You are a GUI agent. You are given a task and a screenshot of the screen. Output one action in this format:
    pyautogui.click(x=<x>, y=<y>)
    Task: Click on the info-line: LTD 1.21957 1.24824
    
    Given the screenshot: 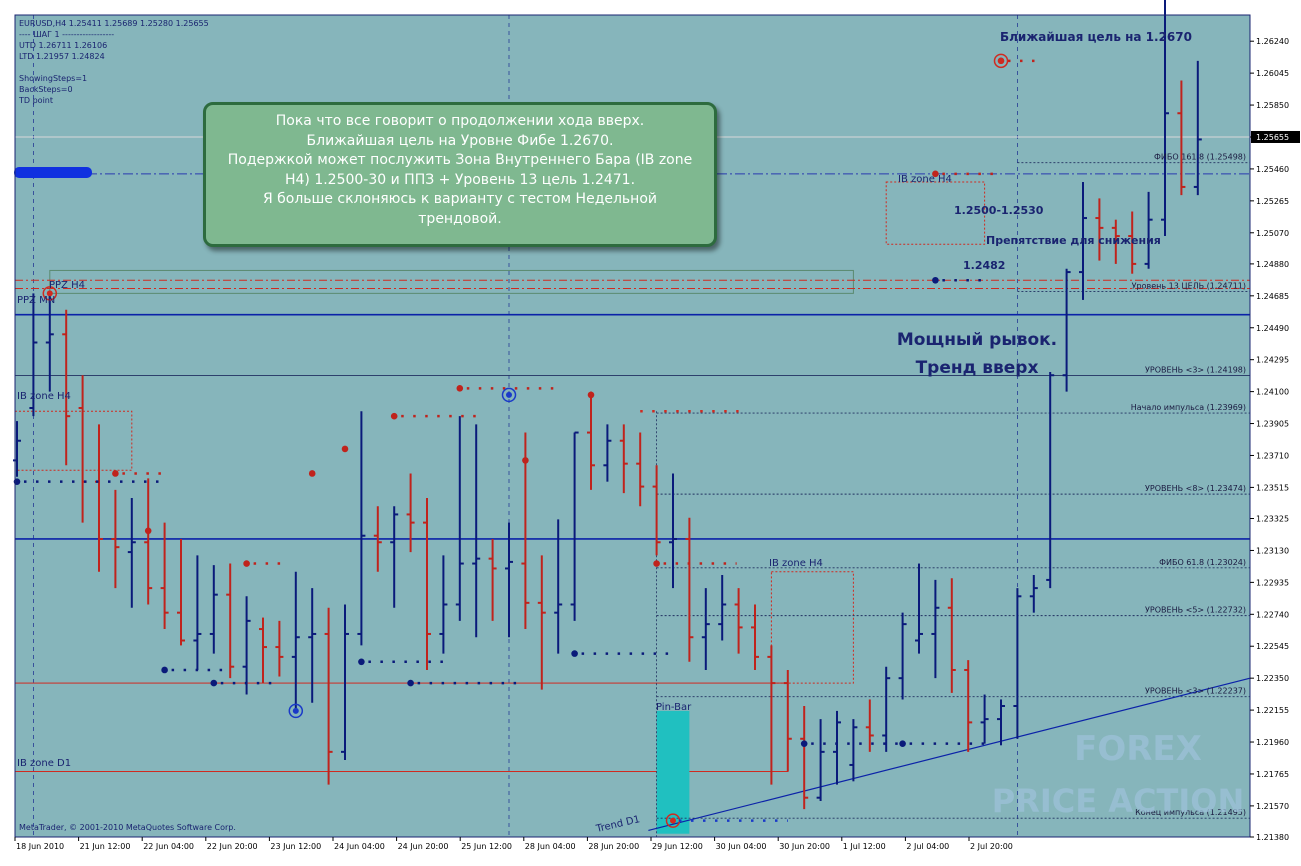 What is the action you would take?
    pyautogui.click(x=62, y=56)
    